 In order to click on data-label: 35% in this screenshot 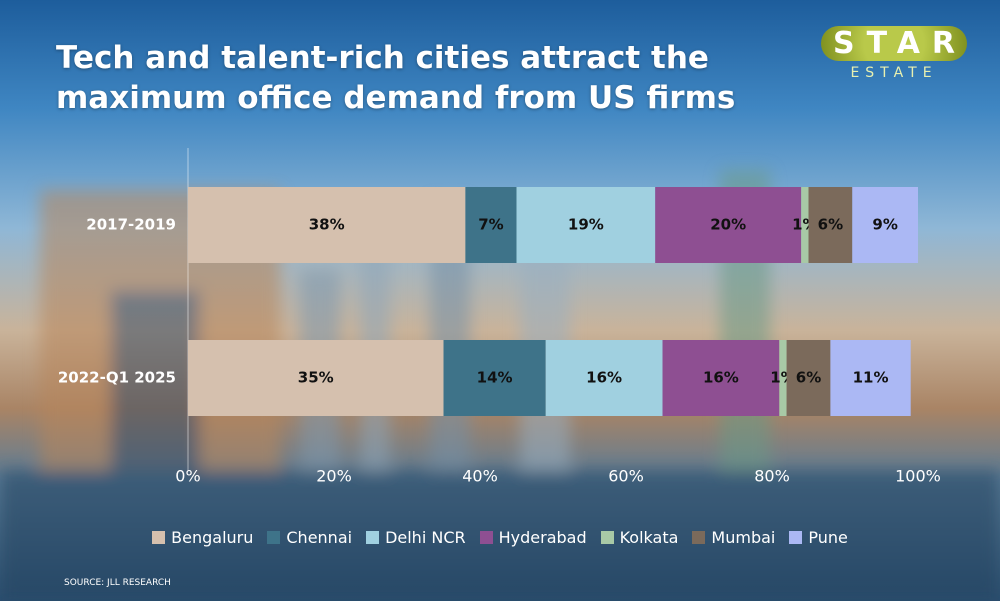, I will do `click(316, 378)`.